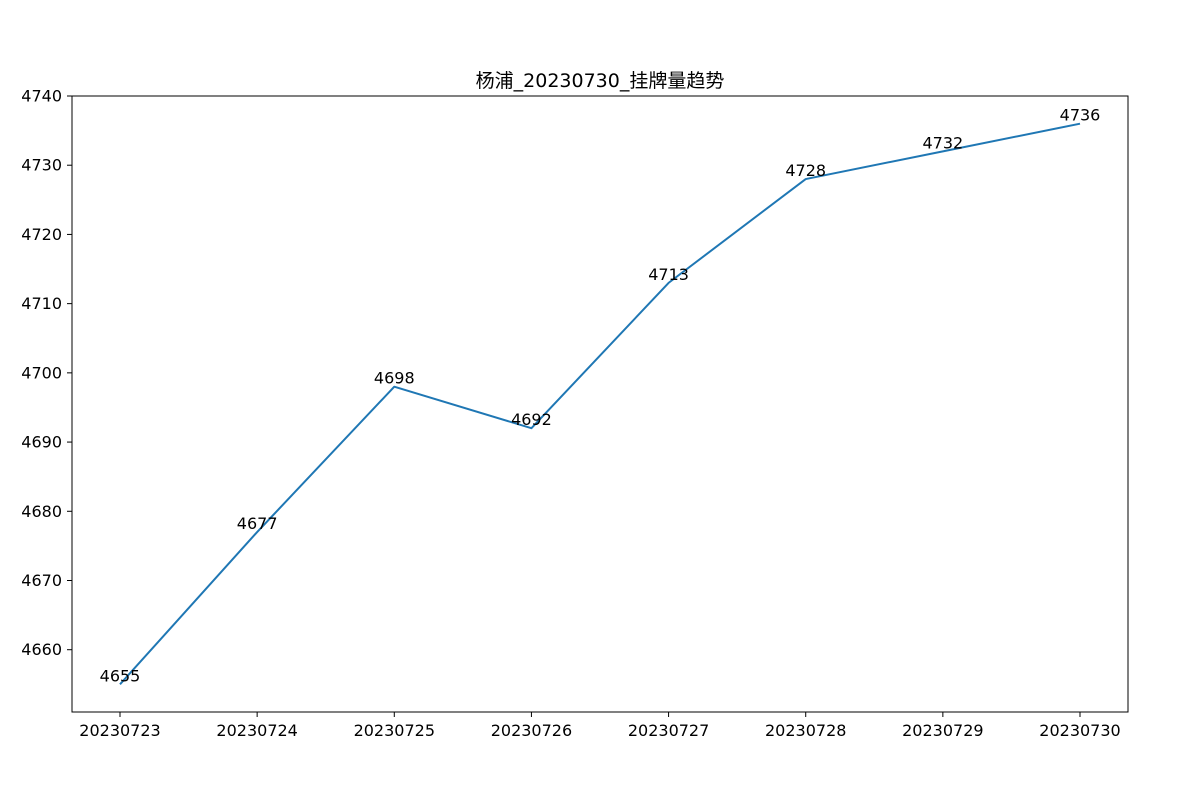  I want to click on data-label: 4698, so click(394, 378).